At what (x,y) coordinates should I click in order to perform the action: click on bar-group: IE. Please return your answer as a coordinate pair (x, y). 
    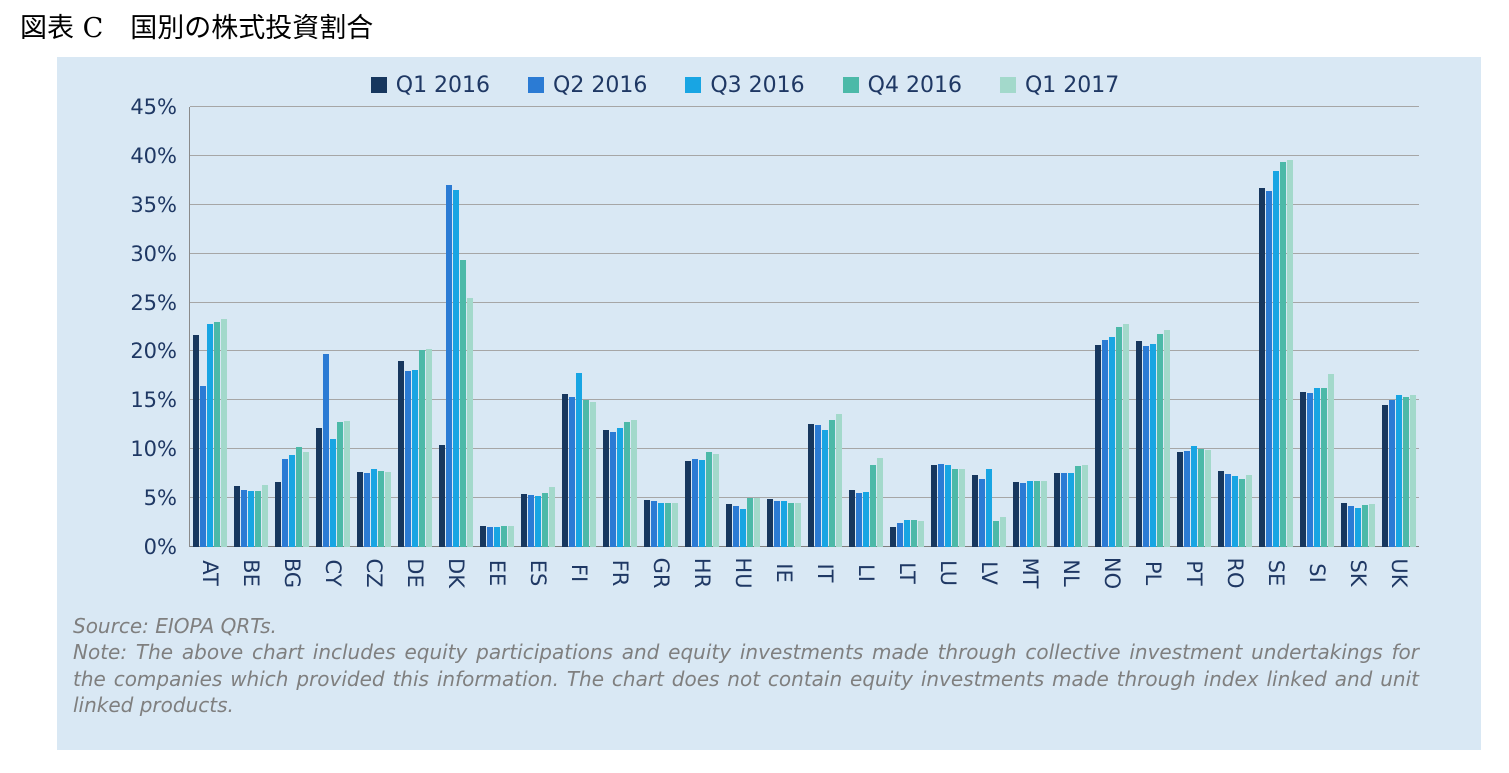
    Looking at the image, I should click on (784, 345).